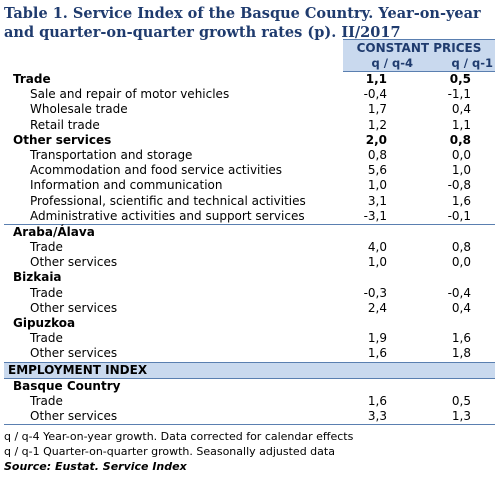 The width and height of the screenshot is (496, 477). Describe the element at coordinates (376, 79) in the screenshot. I see `row-value-year-on-year: 1,1` at that location.